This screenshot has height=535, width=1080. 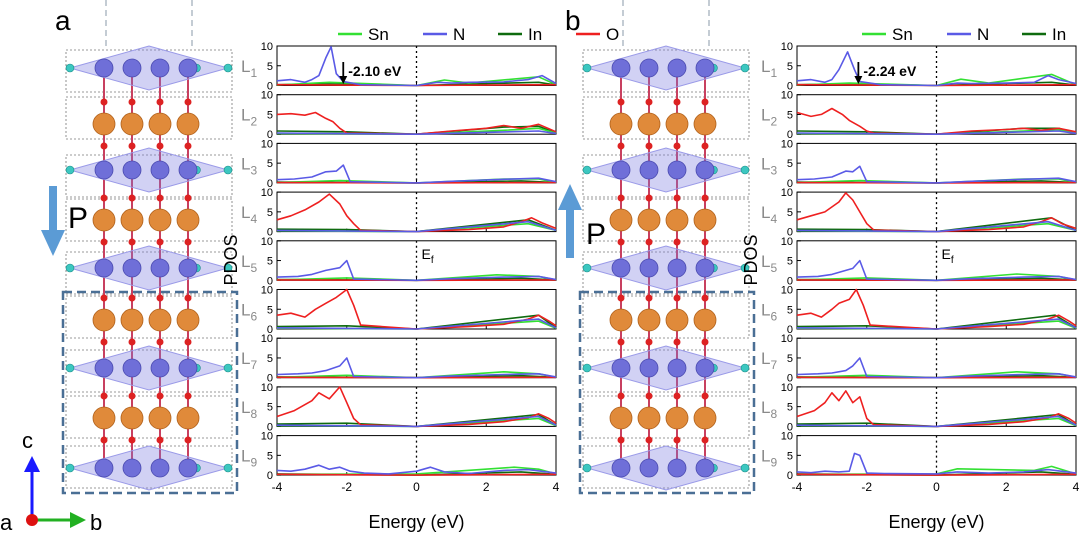 I want to click on x-tick-label: 0, so click(x=416, y=487).